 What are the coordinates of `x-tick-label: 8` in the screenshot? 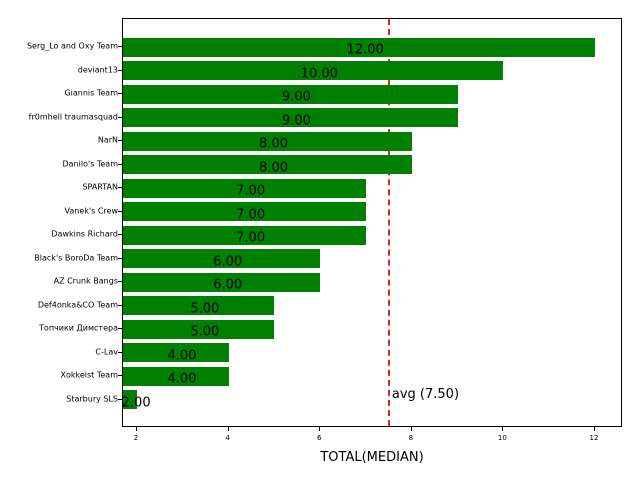 It's located at (411, 438).